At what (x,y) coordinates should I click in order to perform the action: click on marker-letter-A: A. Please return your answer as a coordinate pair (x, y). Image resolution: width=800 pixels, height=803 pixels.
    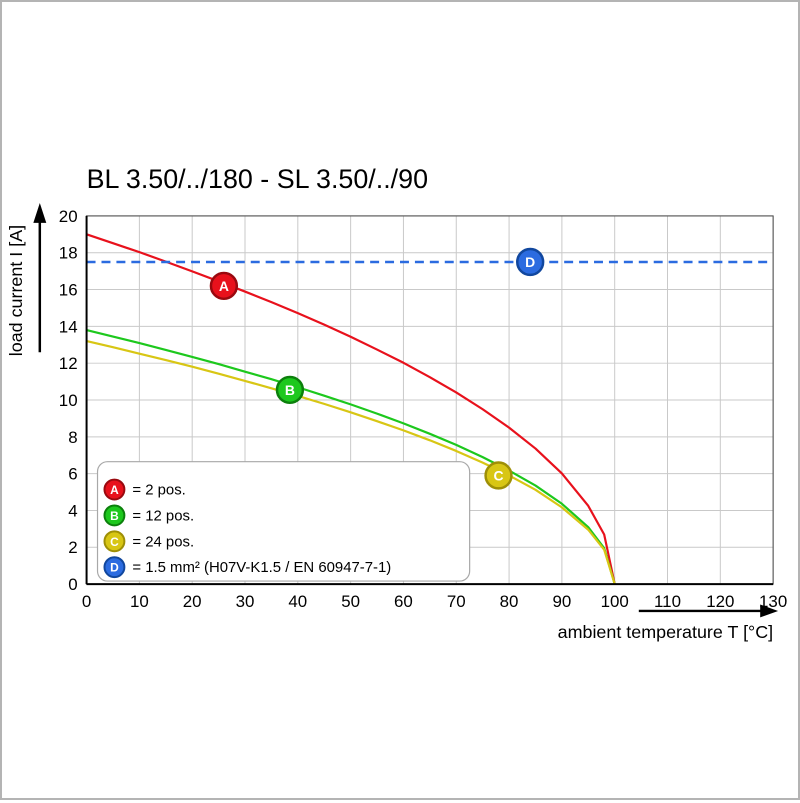
    Looking at the image, I should click on (224, 286).